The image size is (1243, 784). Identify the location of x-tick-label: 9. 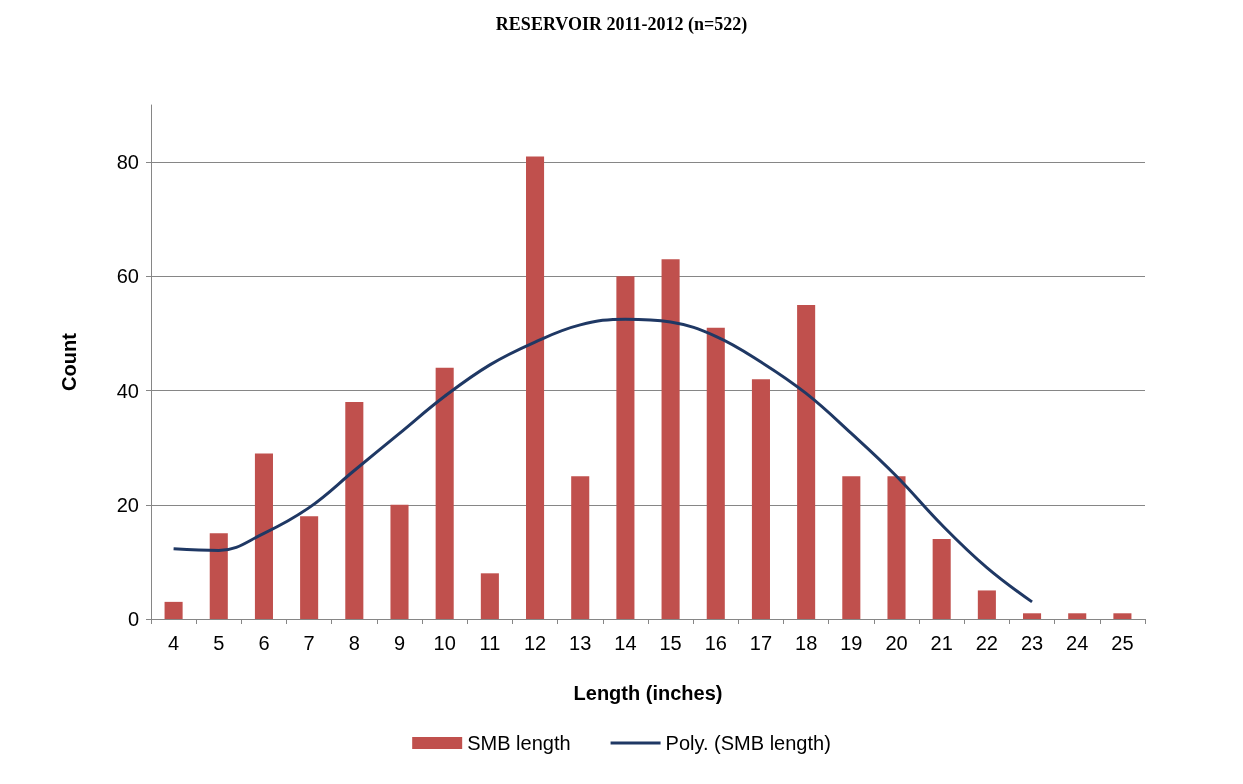
(399, 643).